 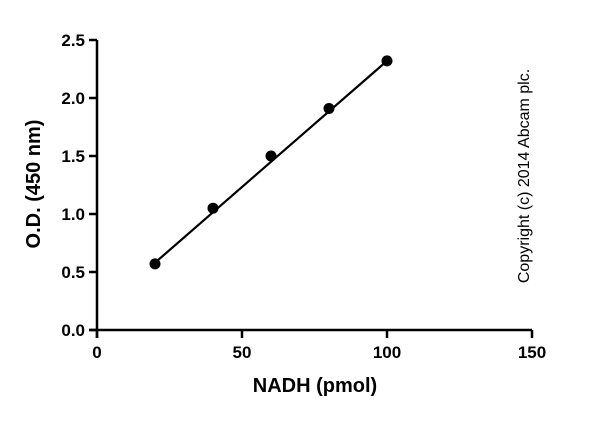 What do you see at coordinates (524, 176) in the screenshot?
I see `copyright-annotation: Copyright (c) 2014 Abcam plc.` at bounding box center [524, 176].